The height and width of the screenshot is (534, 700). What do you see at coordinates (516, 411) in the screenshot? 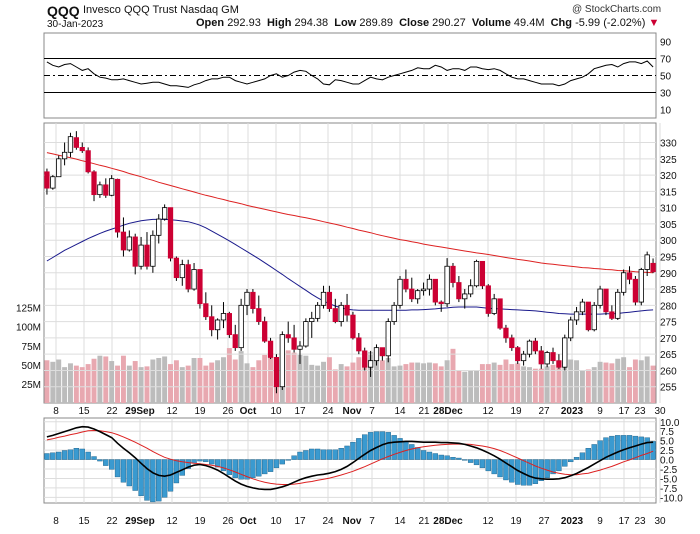
I see `price-x-tick-label: 19` at bounding box center [516, 411].